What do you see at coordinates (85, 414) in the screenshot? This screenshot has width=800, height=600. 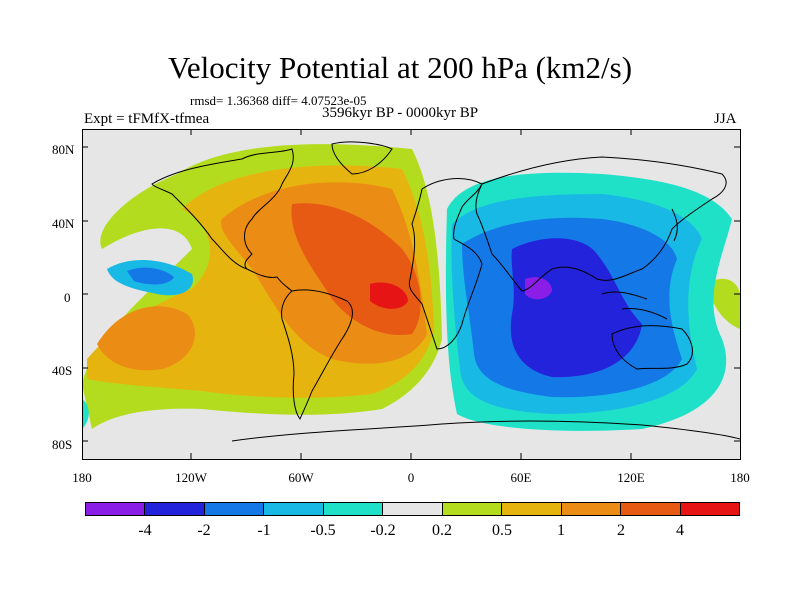 I see `negative-patch-southwest` at bounding box center [85, 414].